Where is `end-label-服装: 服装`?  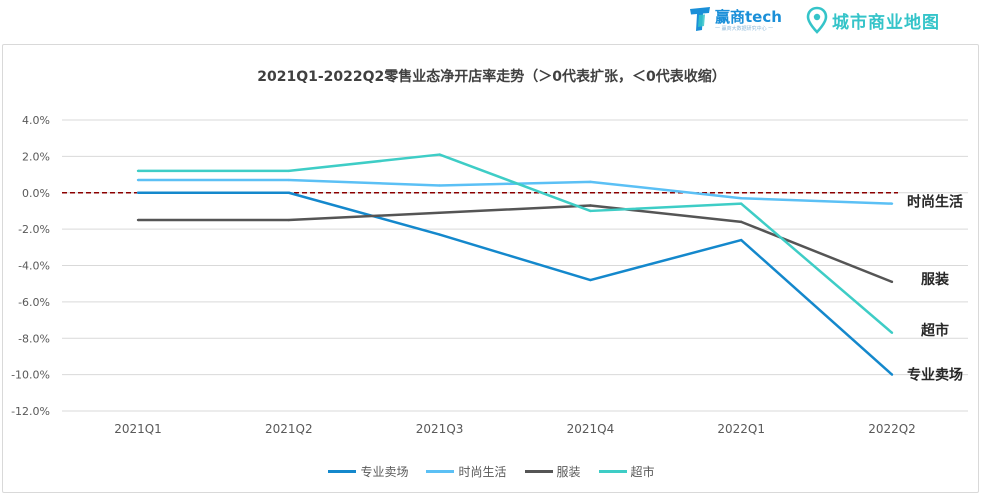 end-label-服装: 服装 is located at coordinates (935, 279).